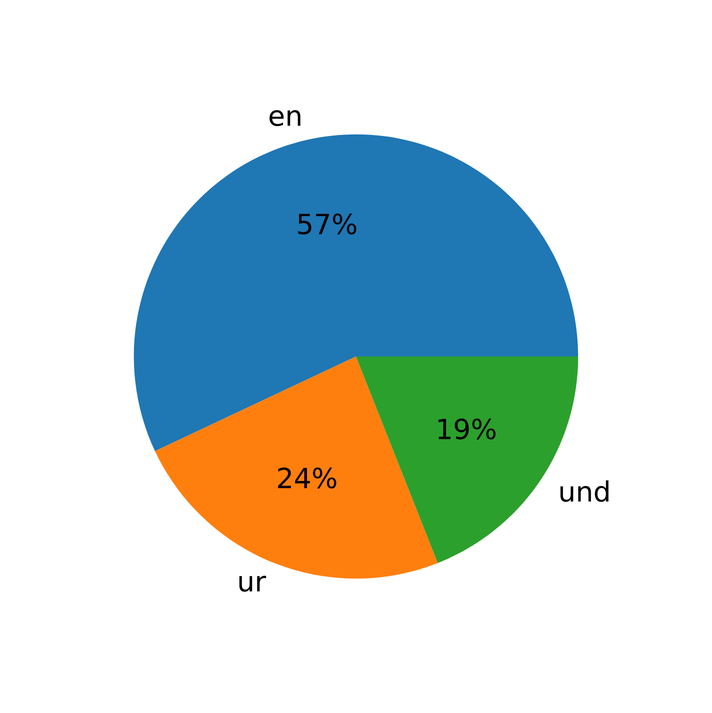  What do you see at coordinates (285, 118) in the screenshot?
I see `slice-label: en` at bounding box center [285, 118].